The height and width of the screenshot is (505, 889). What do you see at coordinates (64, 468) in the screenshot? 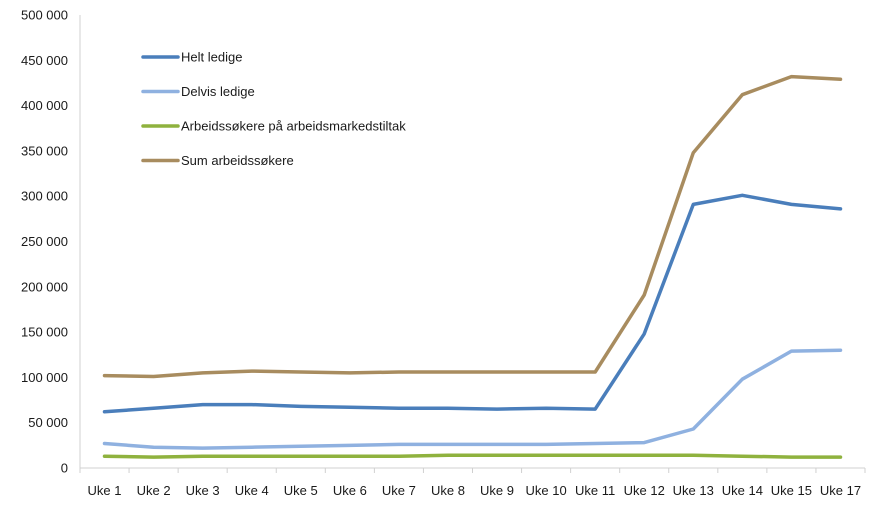
I see `y-tick-label: 0` at bounding box center [64, 468].